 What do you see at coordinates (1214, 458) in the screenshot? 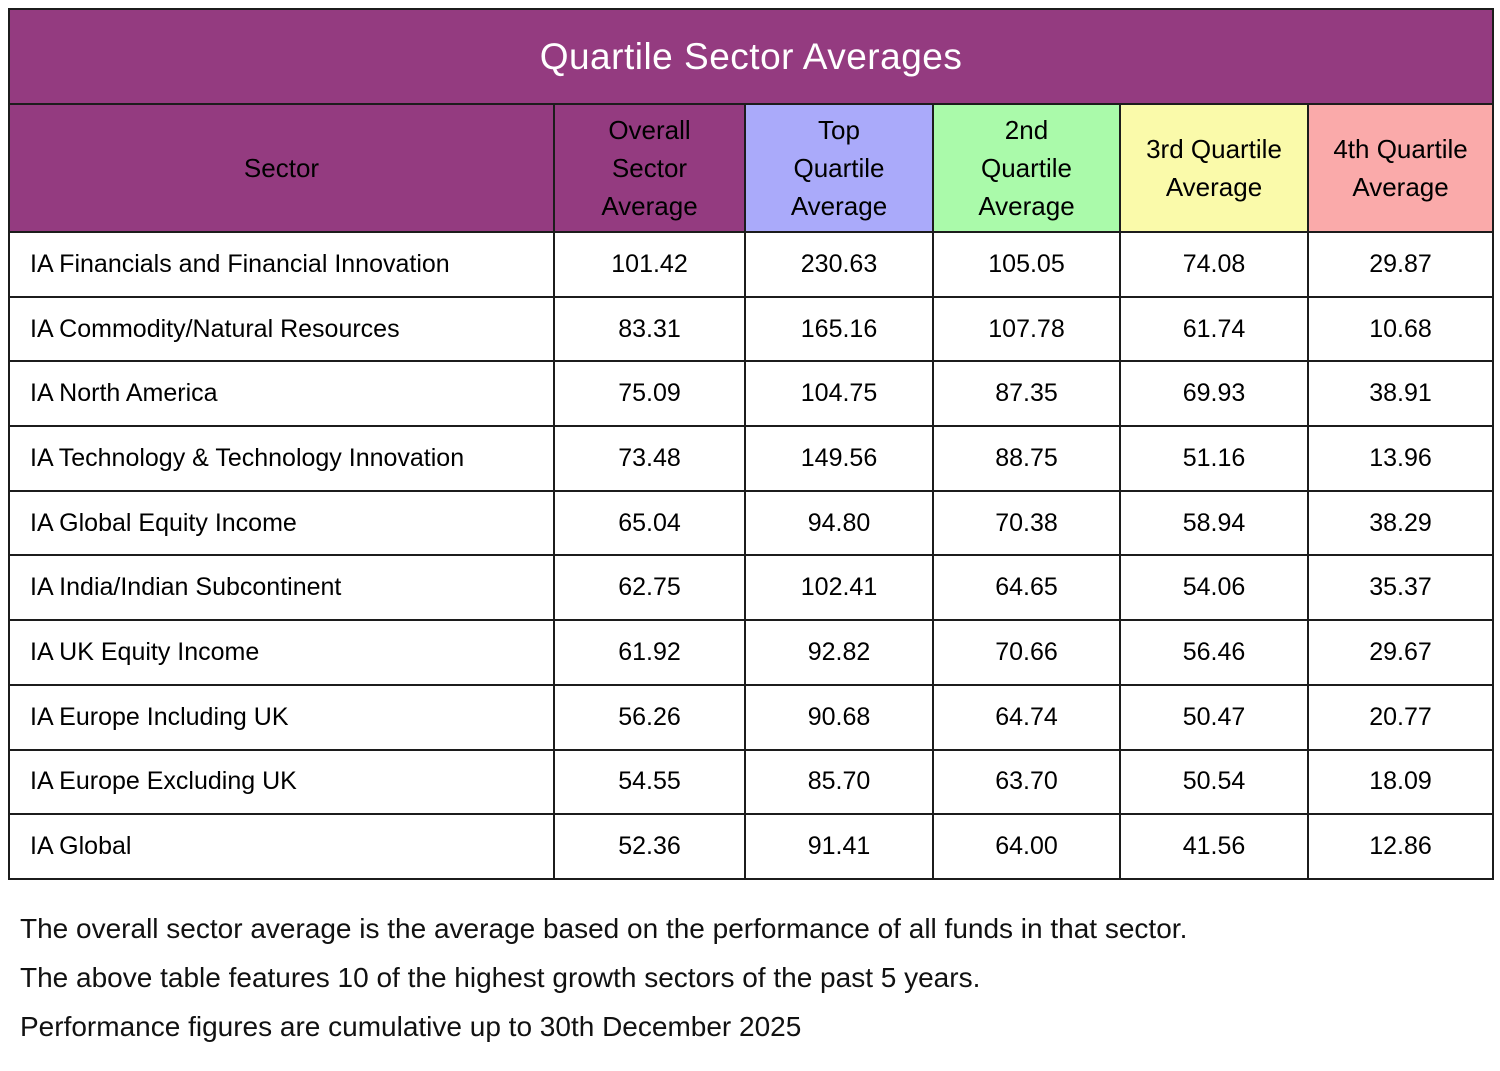
I see `3rd-quartile-value: 51.16` at bounding box center [1214, 458].